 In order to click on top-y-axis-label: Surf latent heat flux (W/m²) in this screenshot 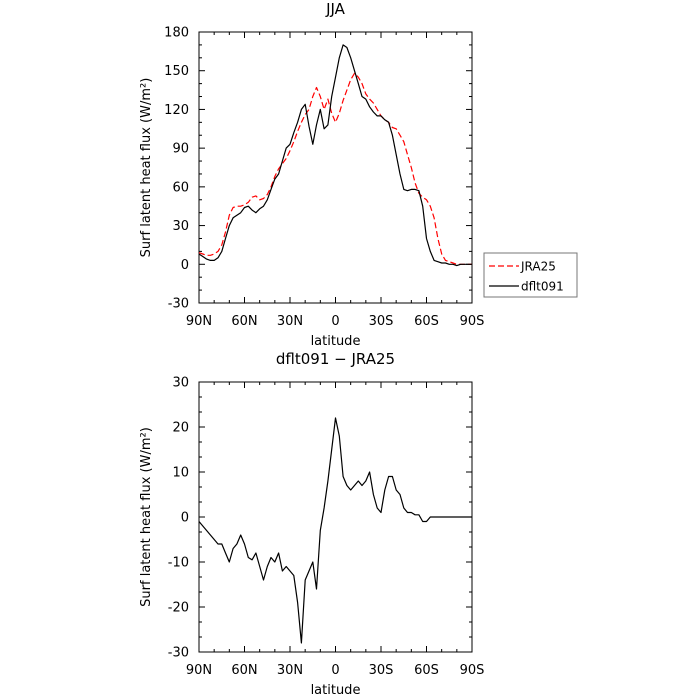, I will do `click(146, 168)`.